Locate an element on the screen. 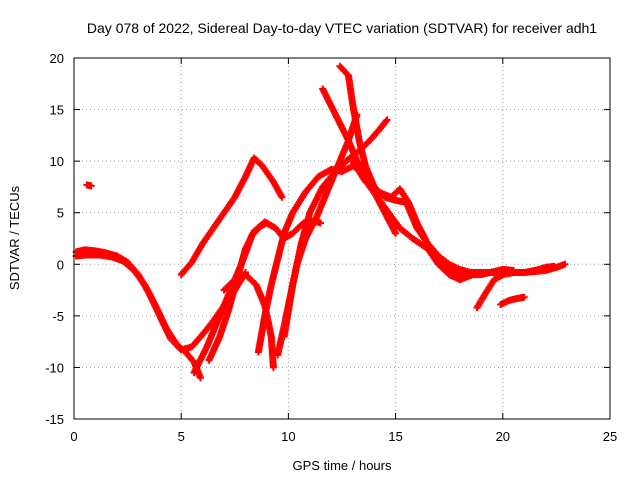  x-tick-label: 15 is located at coordinates (395, 436).